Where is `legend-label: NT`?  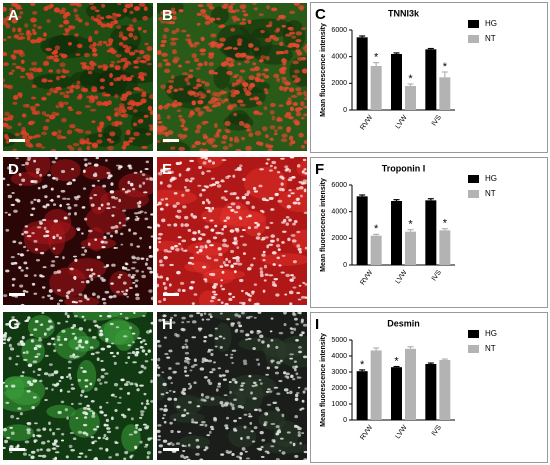
legend-label: NT is located at coordinates (490, 193).